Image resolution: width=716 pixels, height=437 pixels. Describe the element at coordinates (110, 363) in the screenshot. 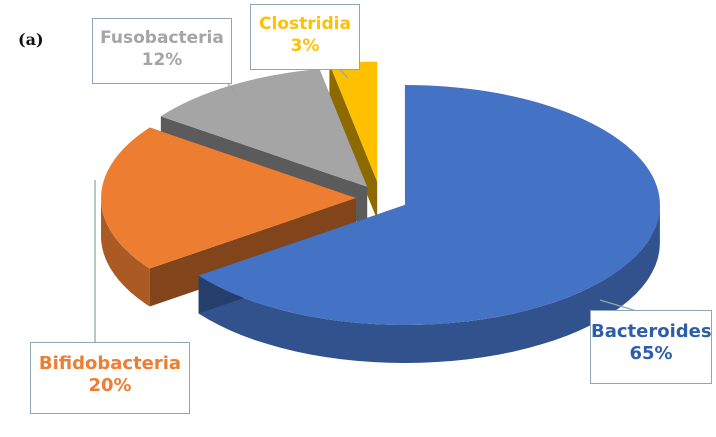

I see `series-label: Bifidobacteria` at that location.